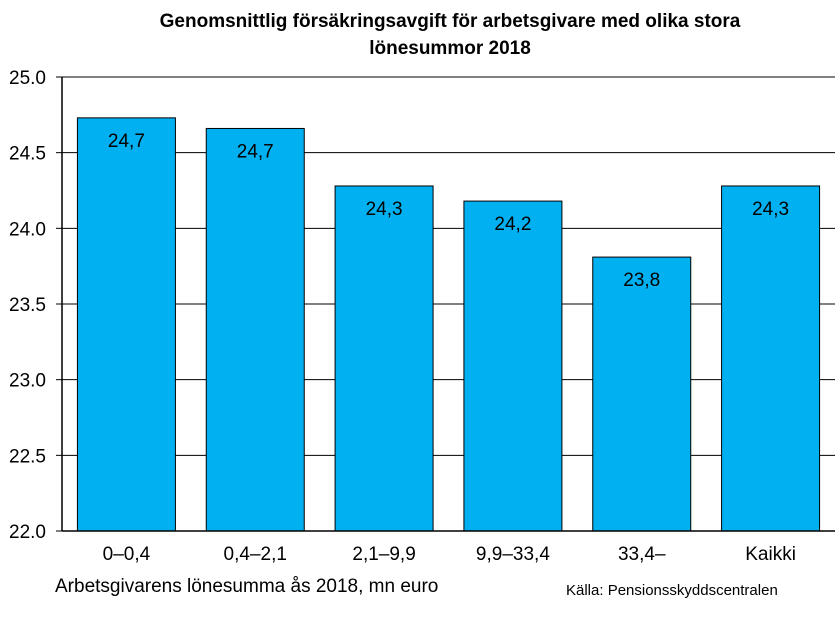 This screenshot has height=618, width=837. What do you see at coordinates (27, 381) in the screenshot?
I see `y-tick-label: 23.0` at bounding box center [27, 381].